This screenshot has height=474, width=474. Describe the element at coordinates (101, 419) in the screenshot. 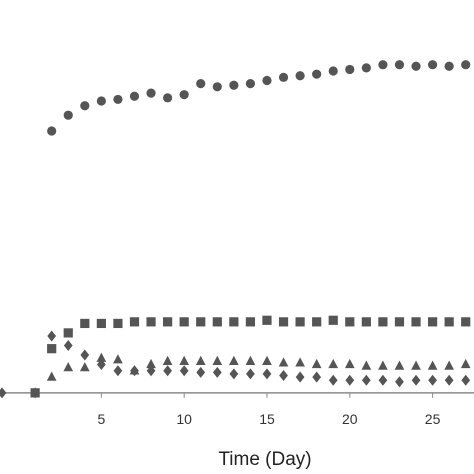

I see `x-tick-label: 5` at that location.